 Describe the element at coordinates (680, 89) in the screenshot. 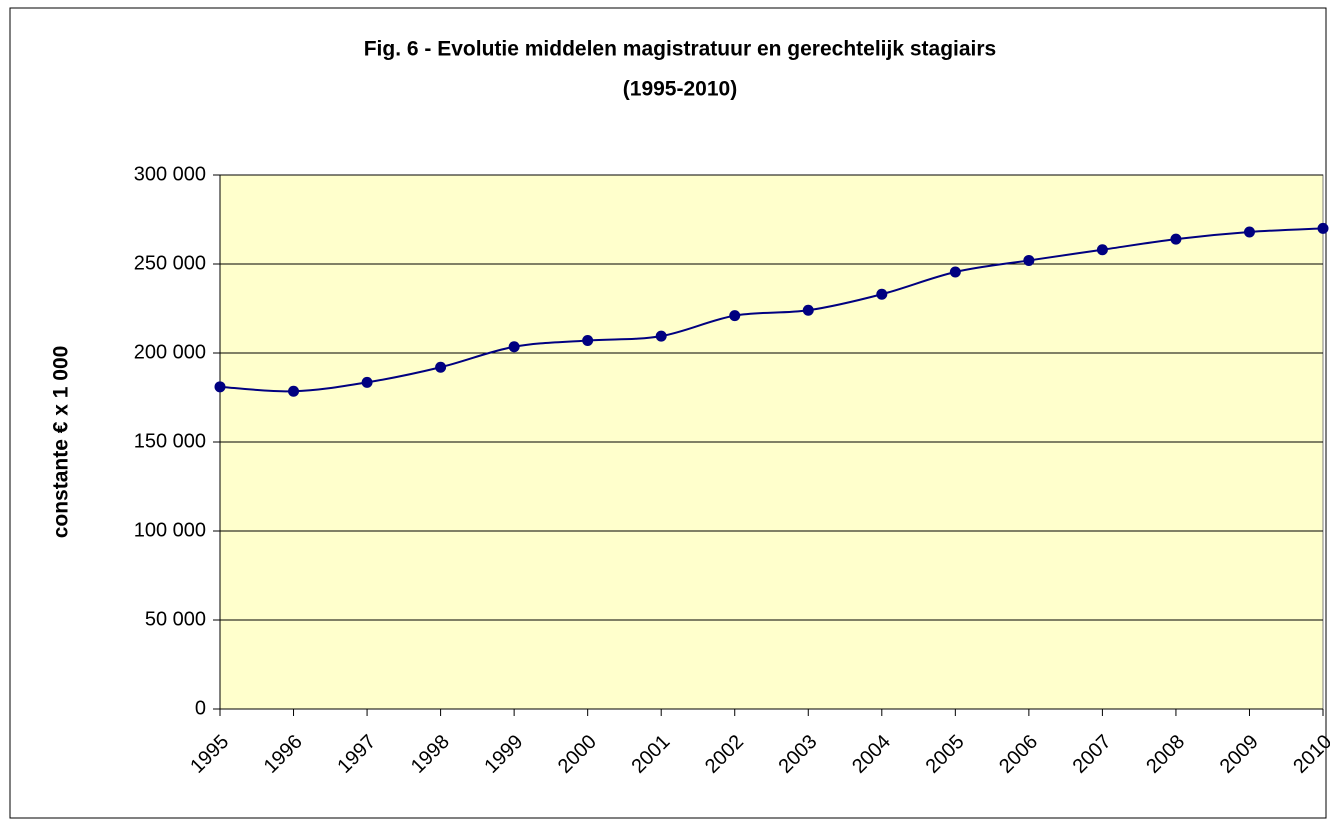

I see `chart-subtitle: (1995-2010)` at that location.